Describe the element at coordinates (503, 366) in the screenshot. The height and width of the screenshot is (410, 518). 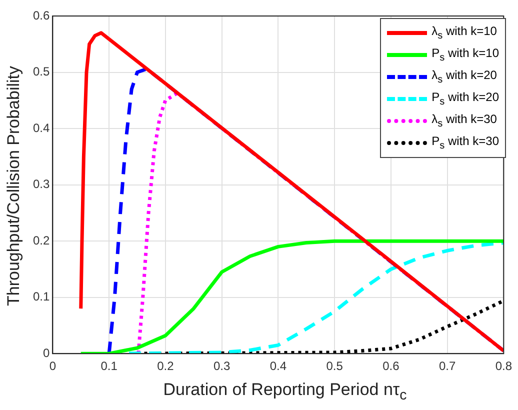
I see `x-tick-label: 0.8` at that location.